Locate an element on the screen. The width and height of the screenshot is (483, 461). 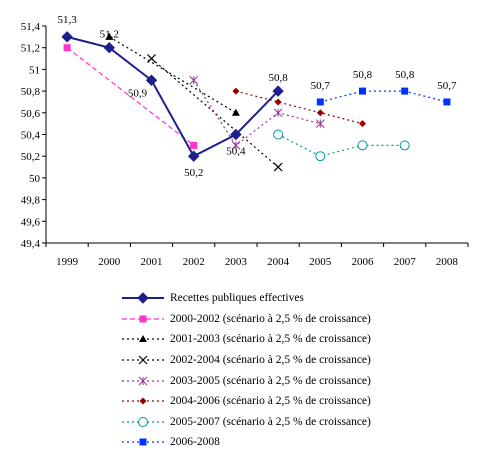
x-tick-label: 2006 is located at coordinates (363, 262).